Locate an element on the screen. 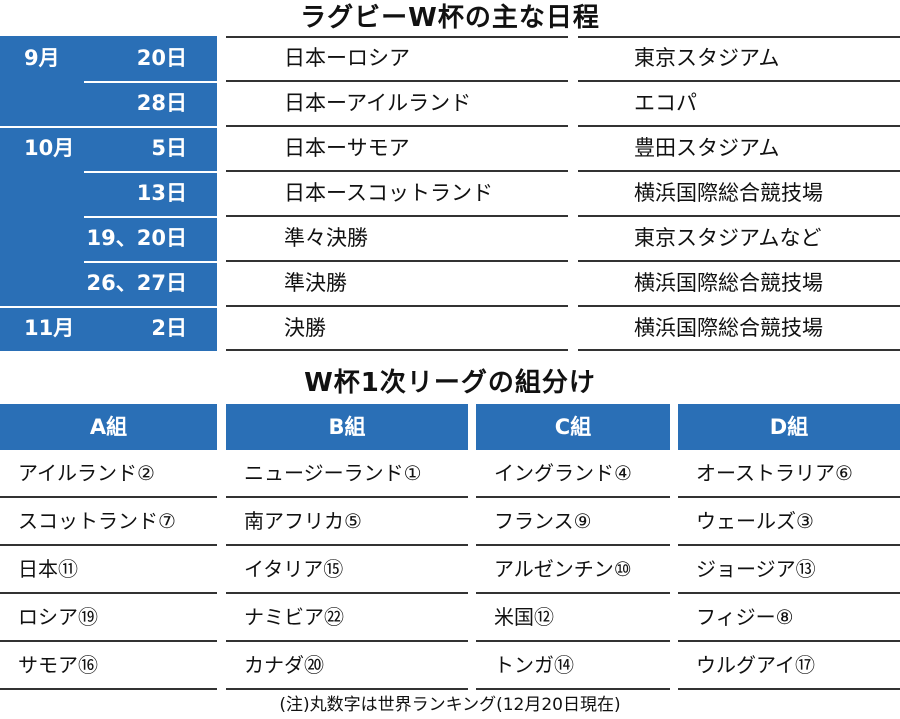  schedule-day: 20日 is located at coordinates (150, 58).